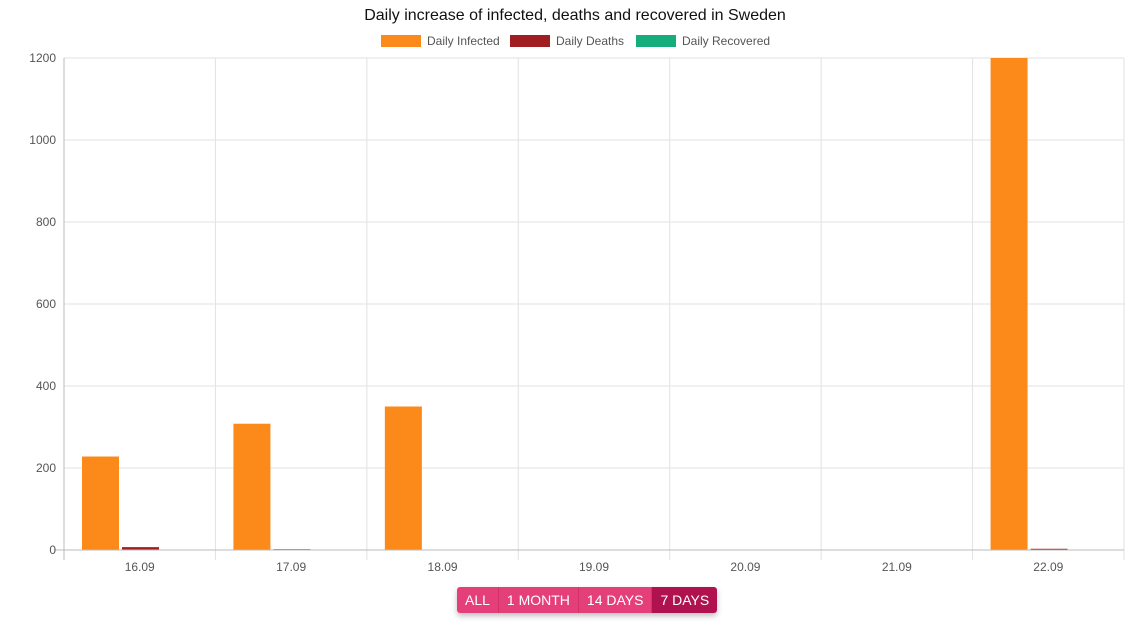 This screenshot has height=629, width=1125. I want to click on bar-daily-deaths-16.09, so click(140, 548).